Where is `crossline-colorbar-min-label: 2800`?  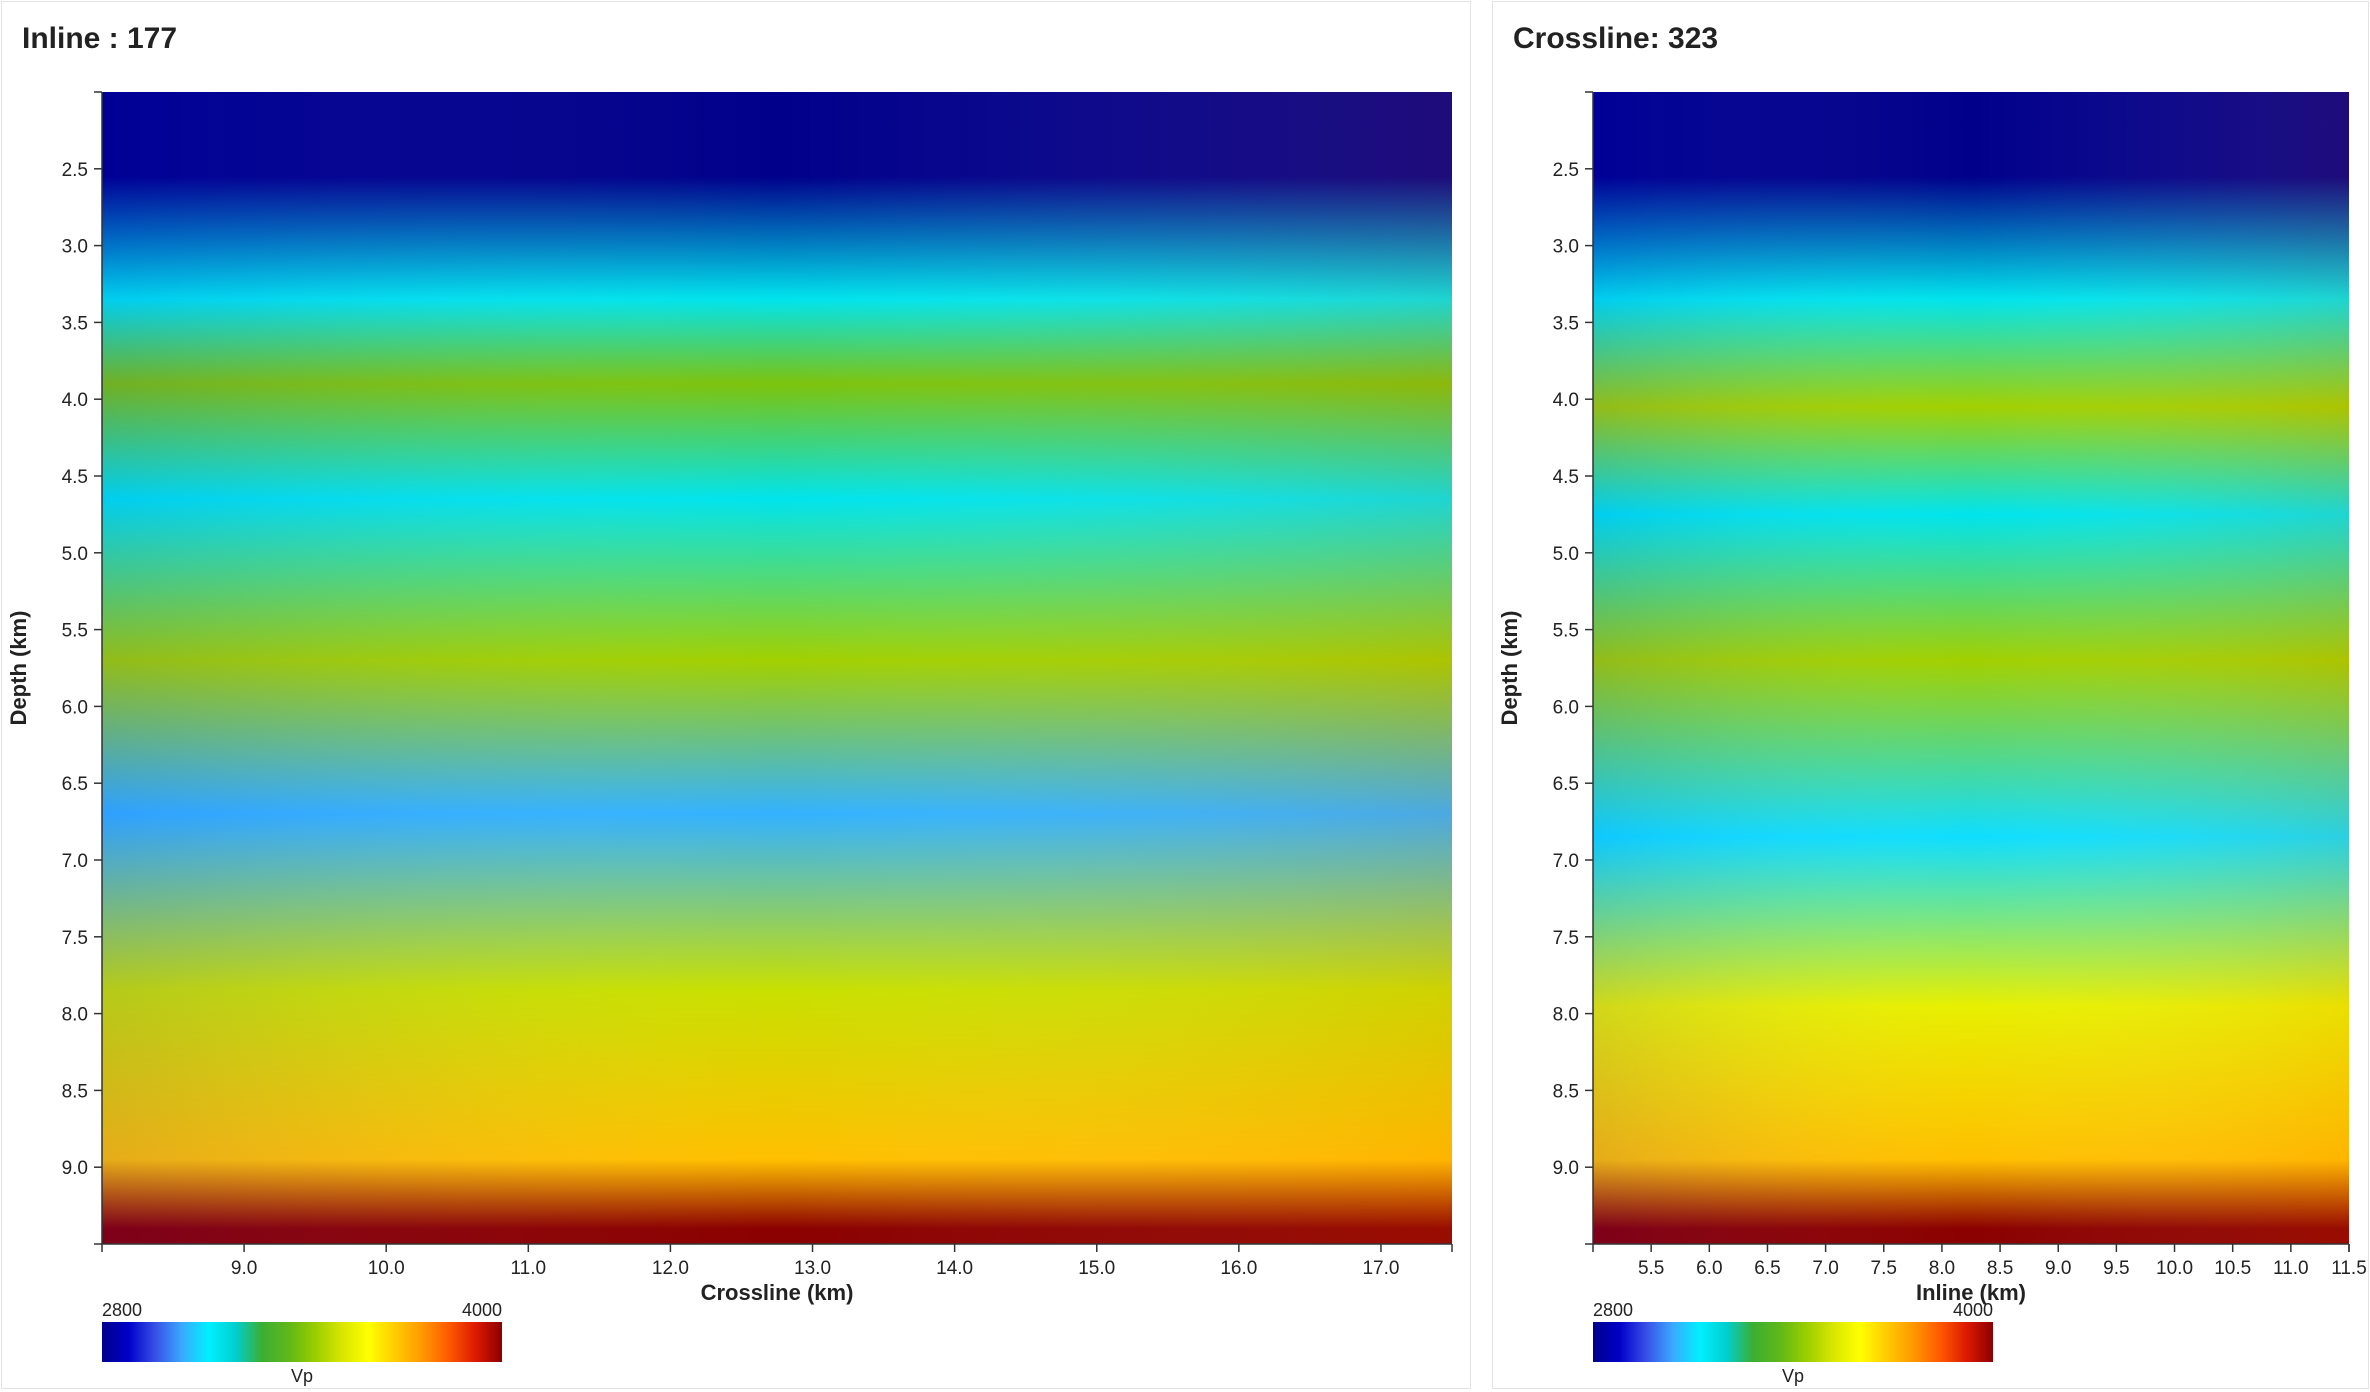
crossline-colorbar-min-label: 2800 is located at coordinates (1613, 1310).